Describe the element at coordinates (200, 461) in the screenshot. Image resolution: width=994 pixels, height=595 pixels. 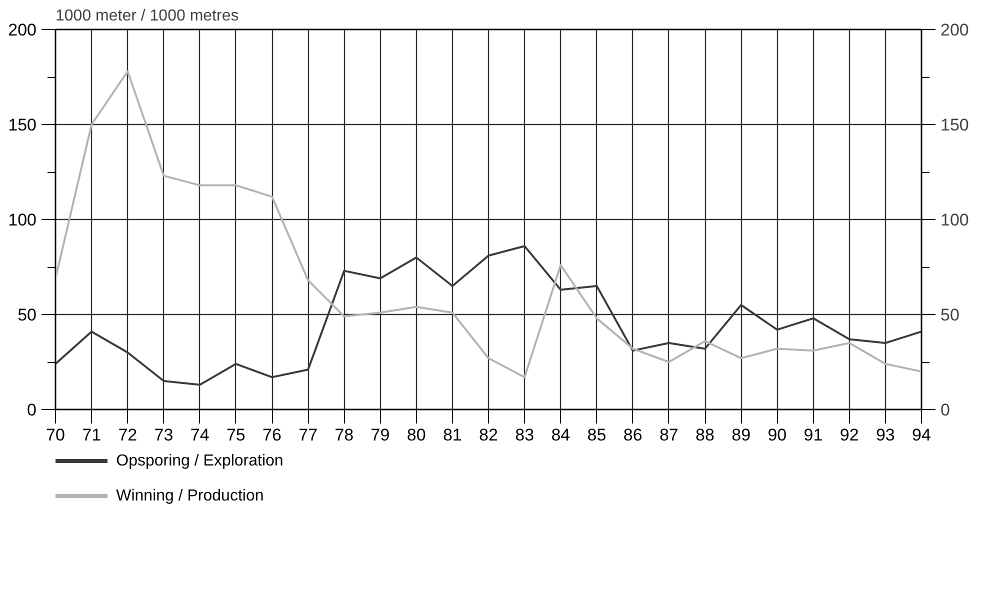
I see `legend-label: Opsporing / Exploration` at that location.